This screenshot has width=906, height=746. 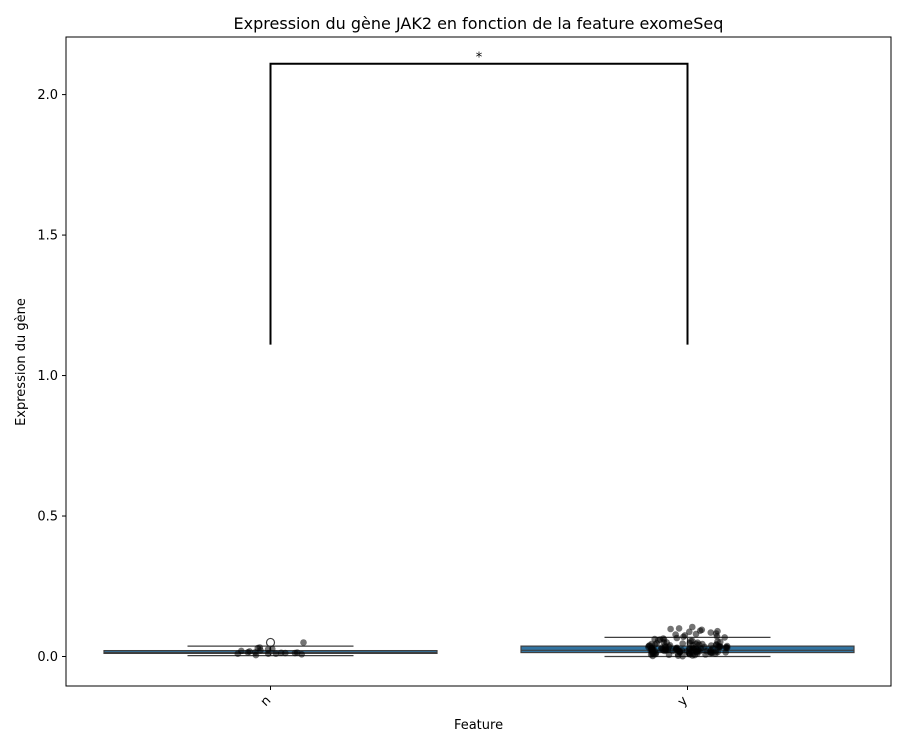 What do you see at coordinates (478, 725) in the screenshot?
I see `x-axis-label: Feature` at bounding box center [478, 725].